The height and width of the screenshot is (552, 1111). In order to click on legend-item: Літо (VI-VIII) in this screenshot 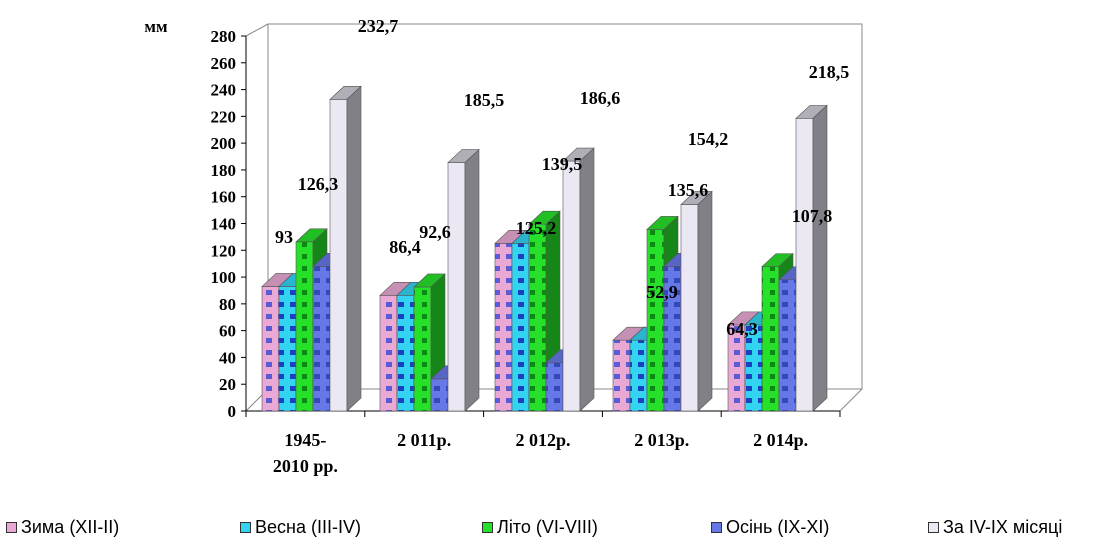, I will do `click(540, 527)`.